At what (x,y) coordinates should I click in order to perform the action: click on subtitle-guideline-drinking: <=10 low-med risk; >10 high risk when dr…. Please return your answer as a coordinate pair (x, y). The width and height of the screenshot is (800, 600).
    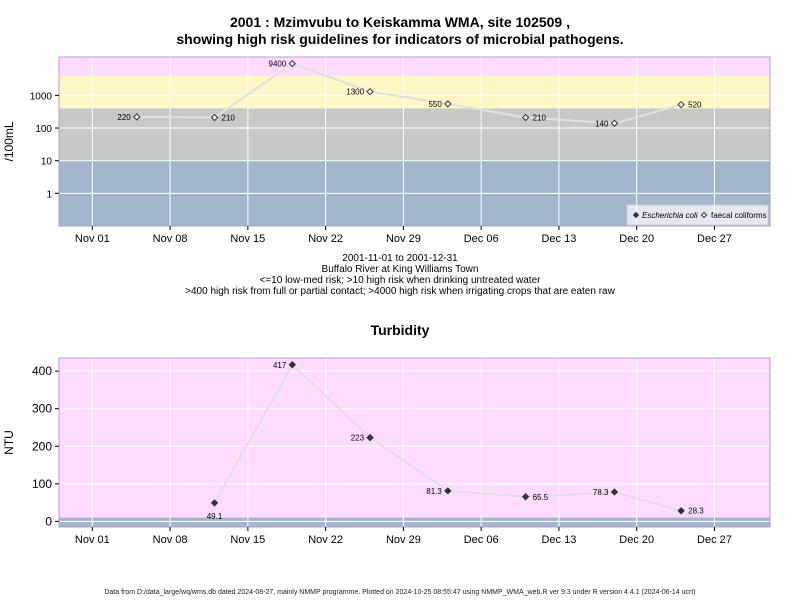
    Looking at the image, I should click on (400, 280).